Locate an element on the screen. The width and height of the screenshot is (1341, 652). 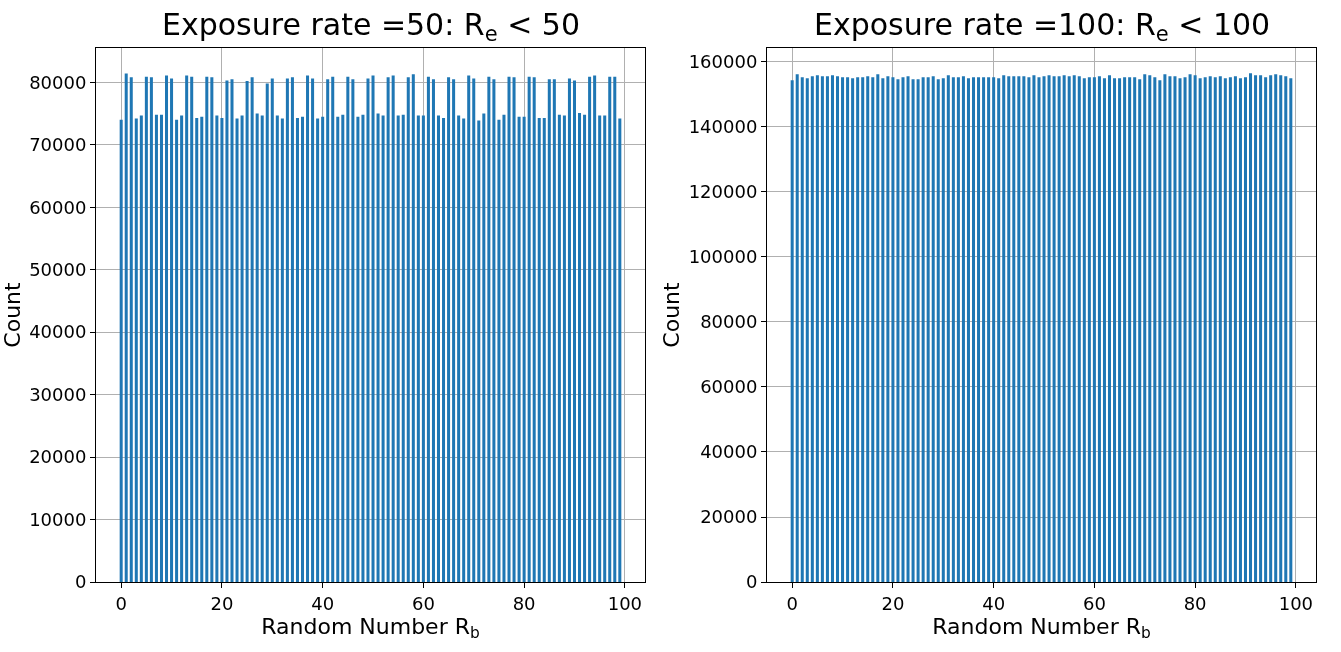
x-axis-title: Random Number R$_{b}$ is located at coordinates (1041, 628).